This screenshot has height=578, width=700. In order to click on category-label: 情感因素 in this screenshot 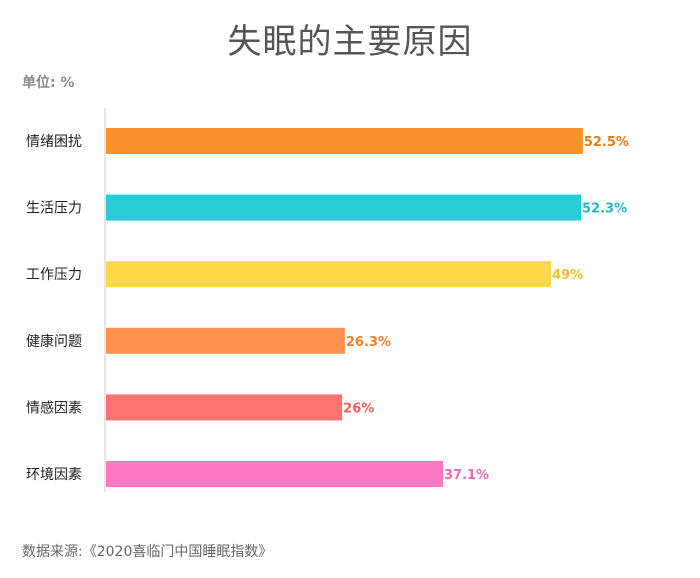, I will do `click(54, 407)`.